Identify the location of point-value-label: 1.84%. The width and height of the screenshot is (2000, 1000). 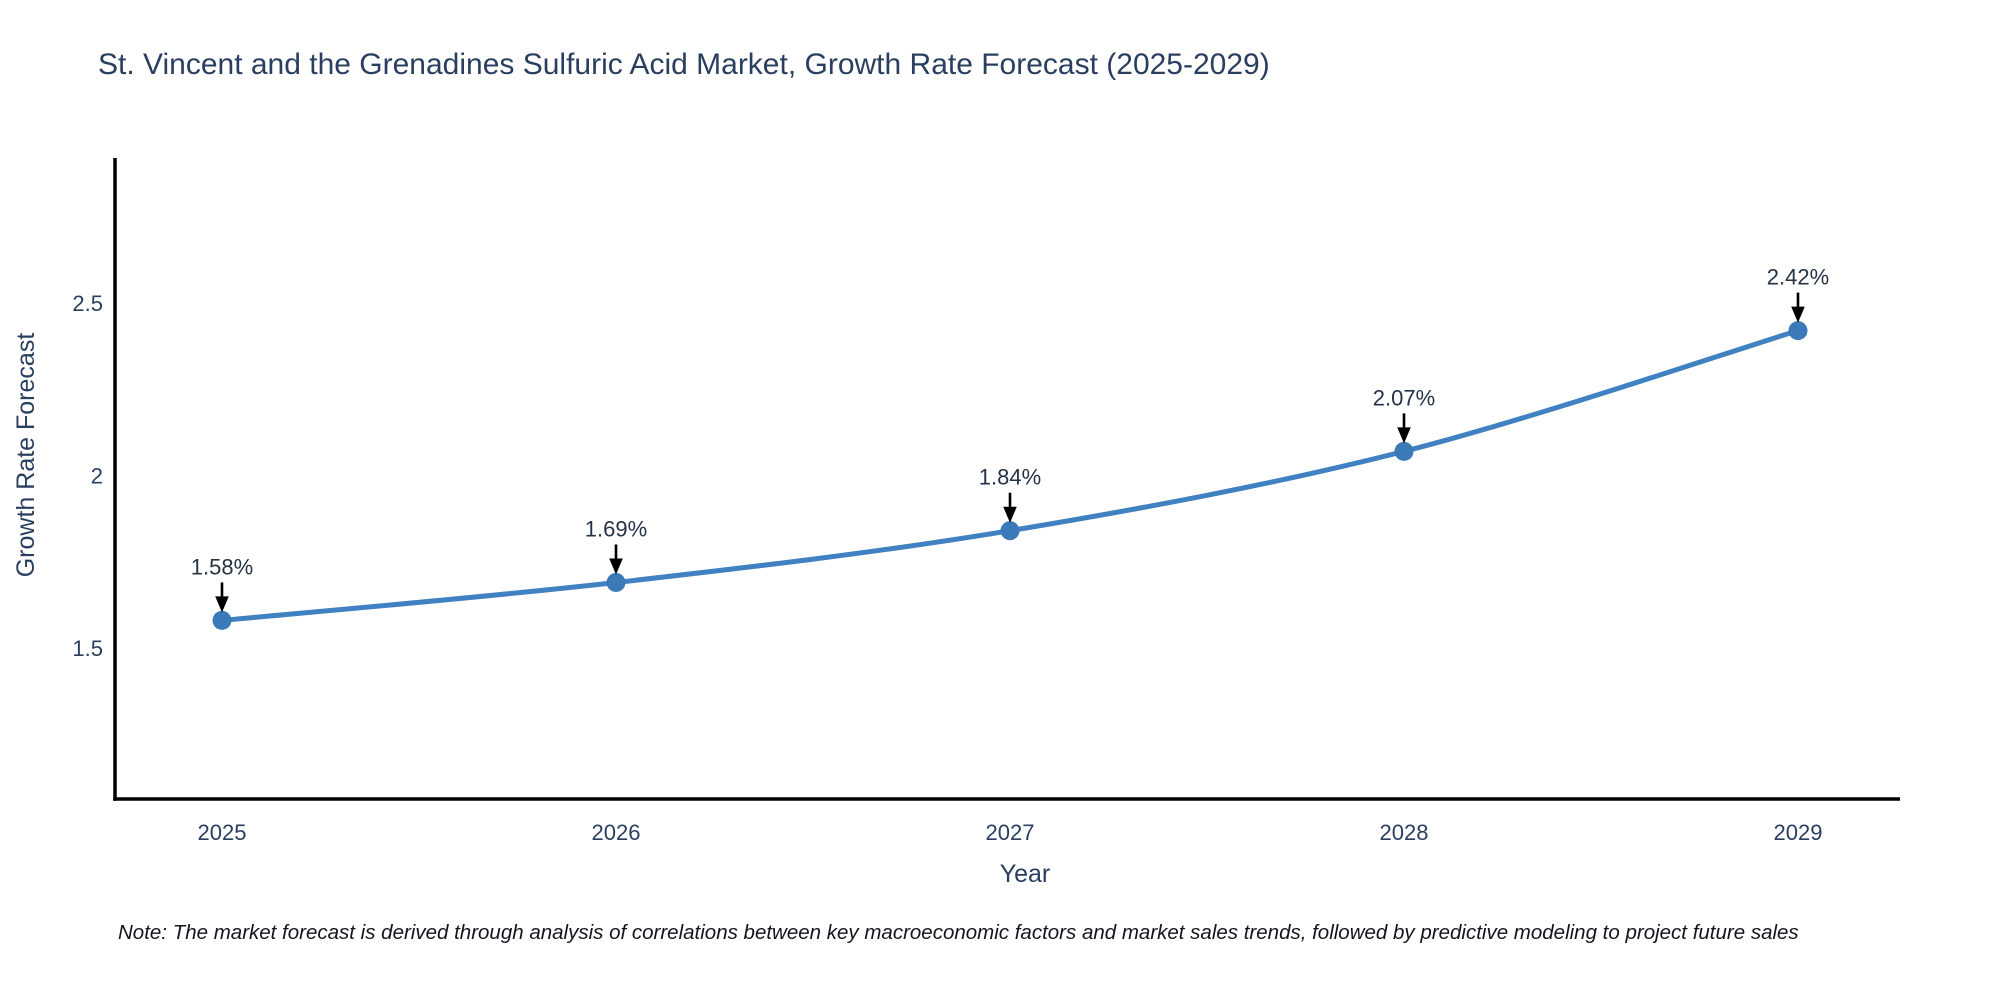
(1010, 477).